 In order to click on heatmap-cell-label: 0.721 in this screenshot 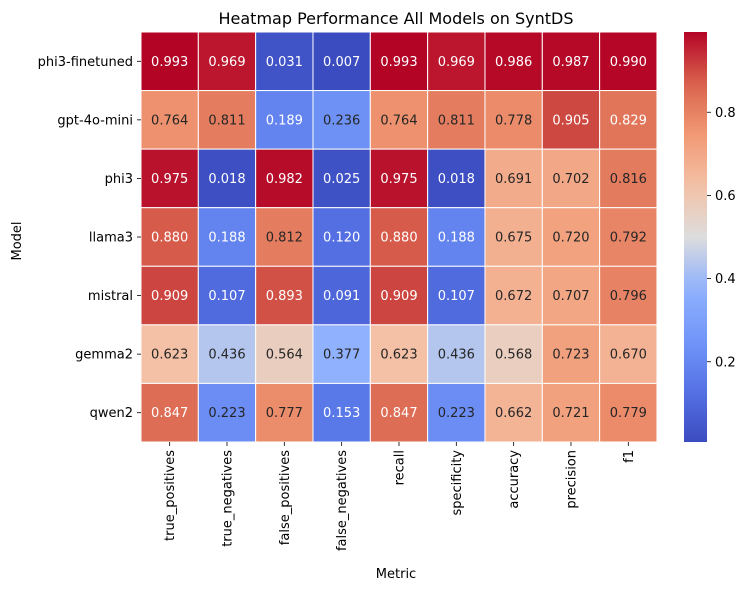, I will do `click(570, 413)`.